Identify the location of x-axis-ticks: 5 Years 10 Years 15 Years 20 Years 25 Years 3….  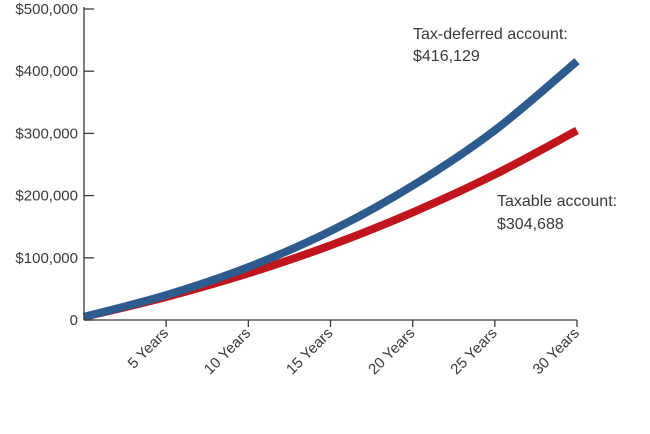
(354, 349).